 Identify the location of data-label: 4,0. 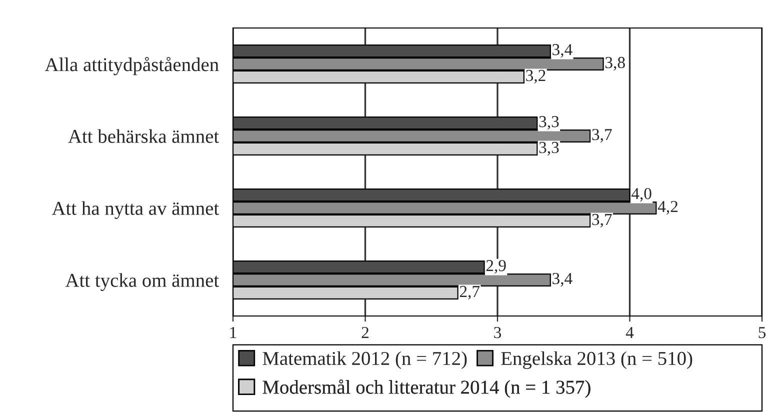
(641, 195).